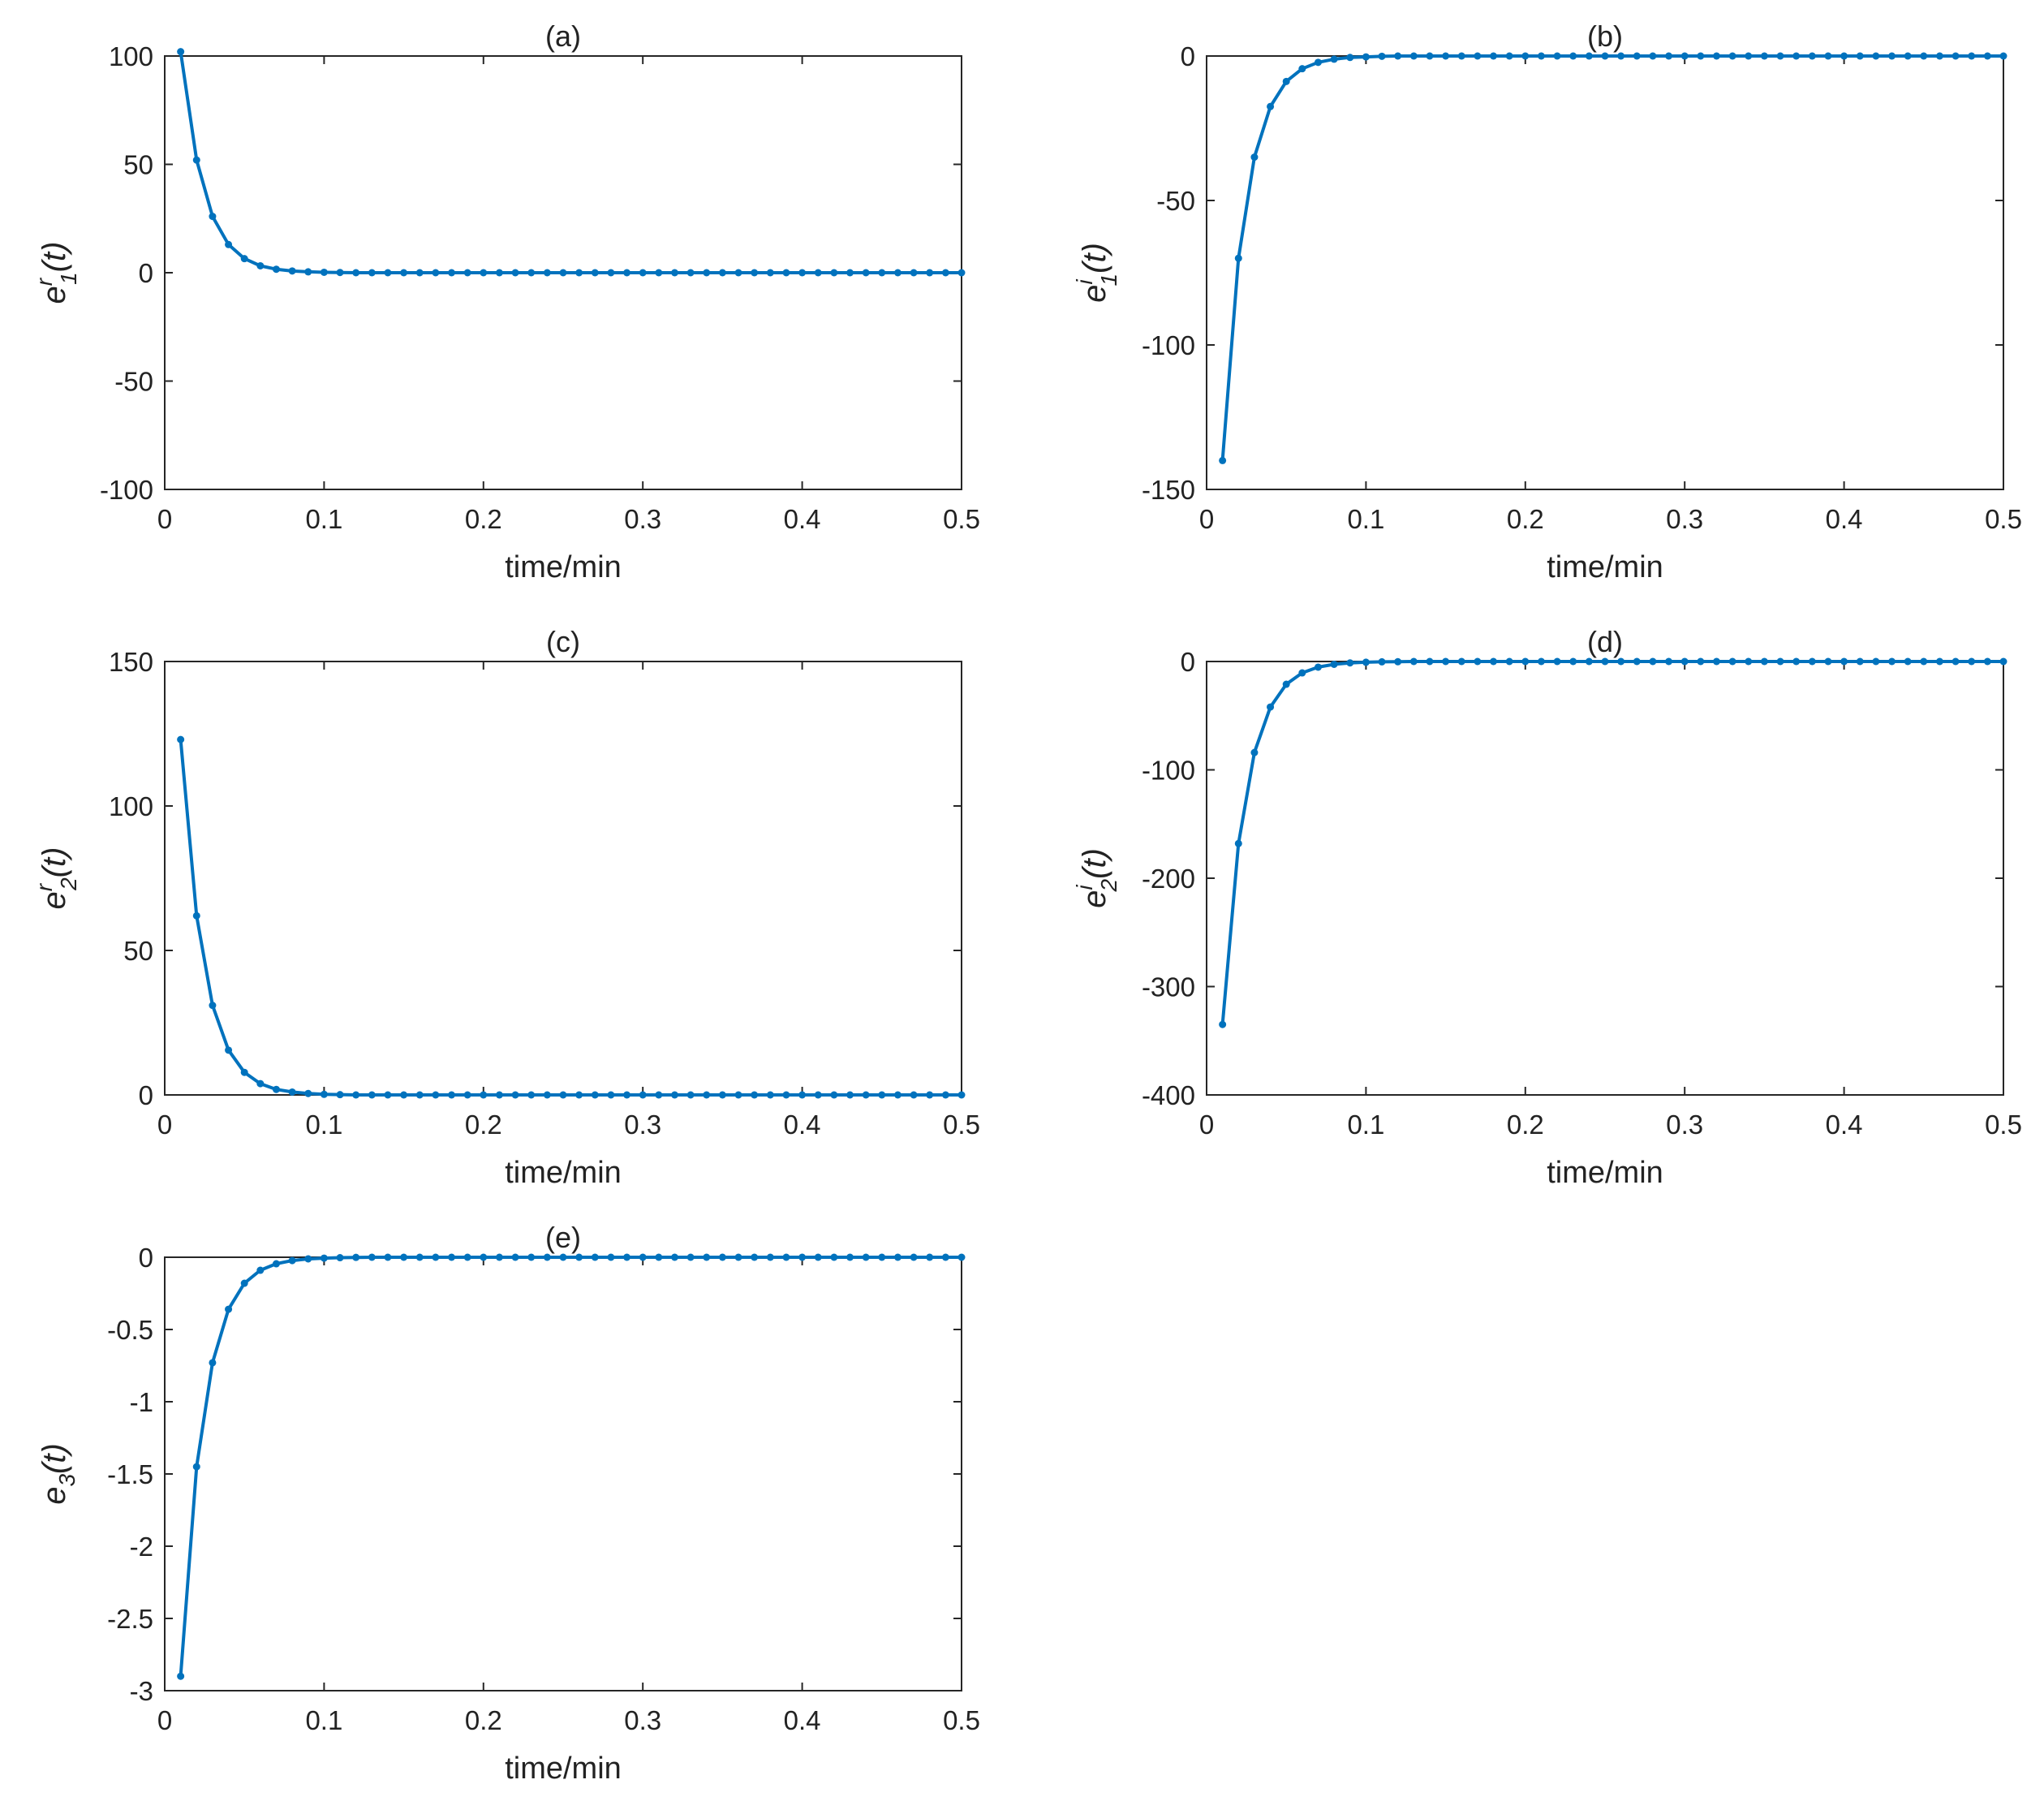  Describe the element at coordinates (1096, 273) in the screenshot. I see `y-axis-label: ei1(t)` at that location.